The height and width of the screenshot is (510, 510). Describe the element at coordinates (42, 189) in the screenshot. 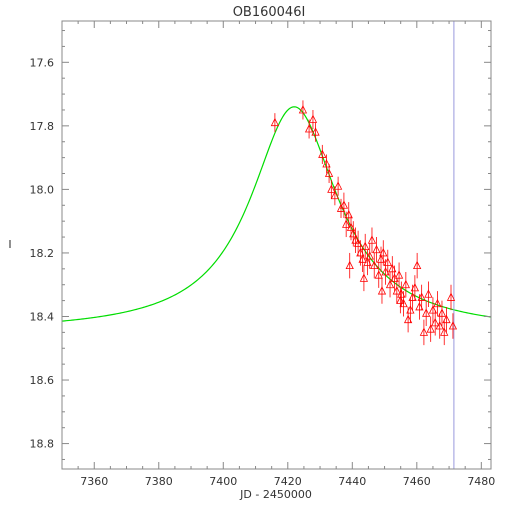

I see `y-tick-label: 18.0` at that location.